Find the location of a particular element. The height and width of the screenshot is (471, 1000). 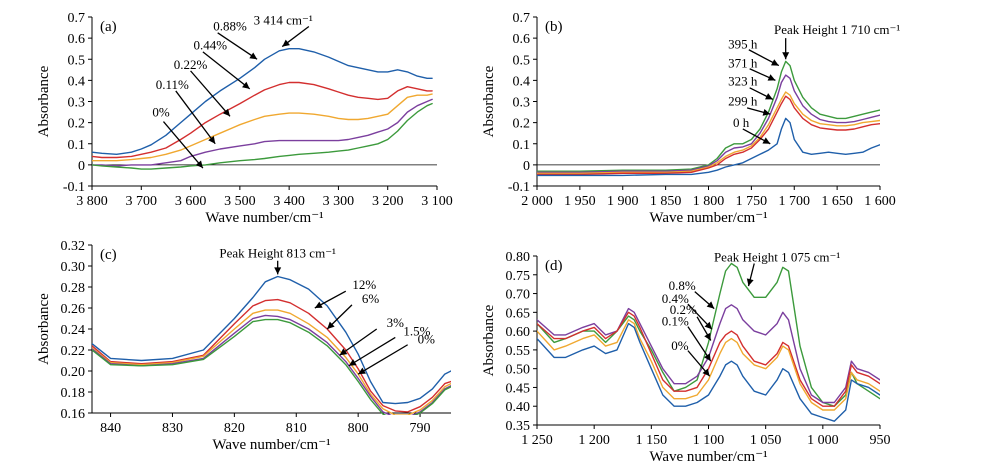

panel-b-x-tick-label: 1 600 is located at coordinates (880, 201).